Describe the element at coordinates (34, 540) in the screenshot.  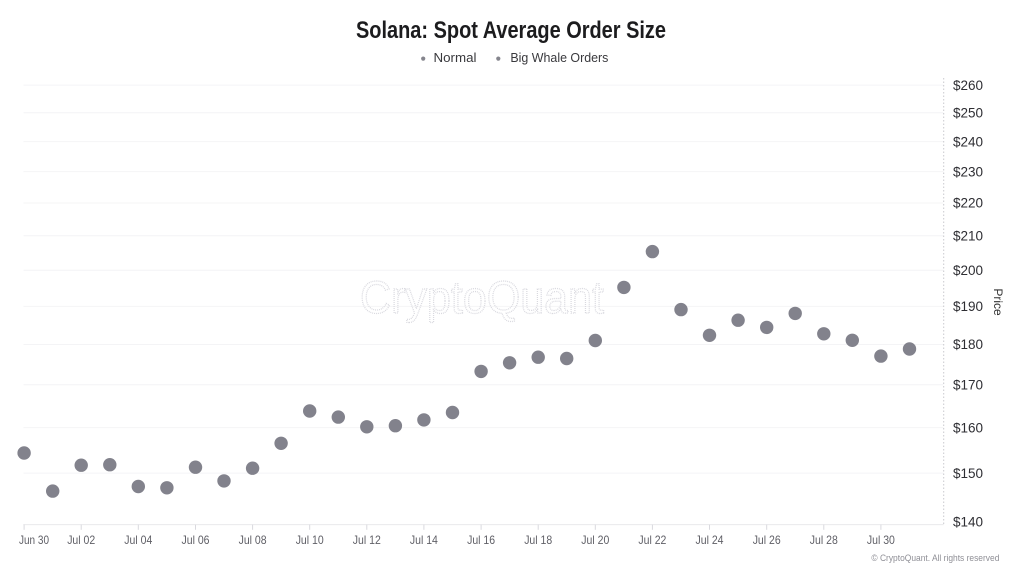
I see `svg-text: Jun 30` at that location.